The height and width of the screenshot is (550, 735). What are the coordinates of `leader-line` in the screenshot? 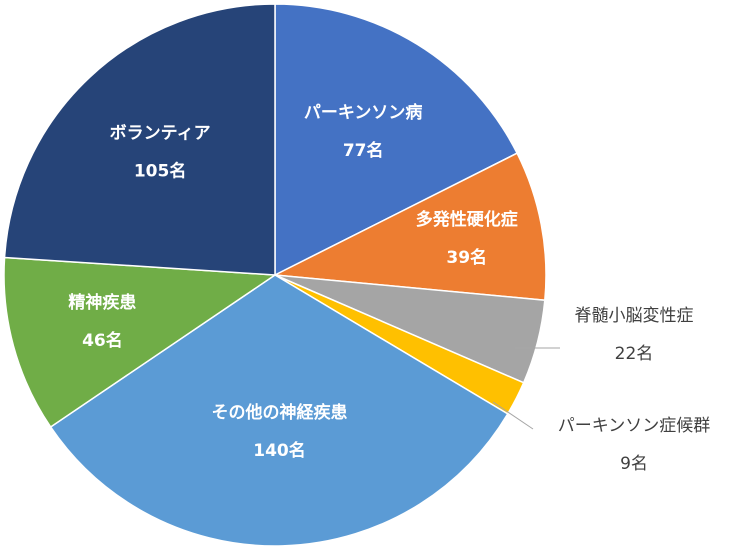 It's located at (513, 415).